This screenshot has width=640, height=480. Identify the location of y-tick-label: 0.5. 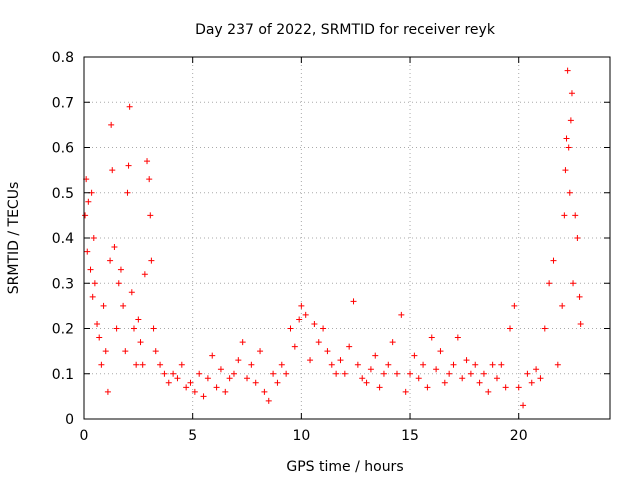
(63, 194).